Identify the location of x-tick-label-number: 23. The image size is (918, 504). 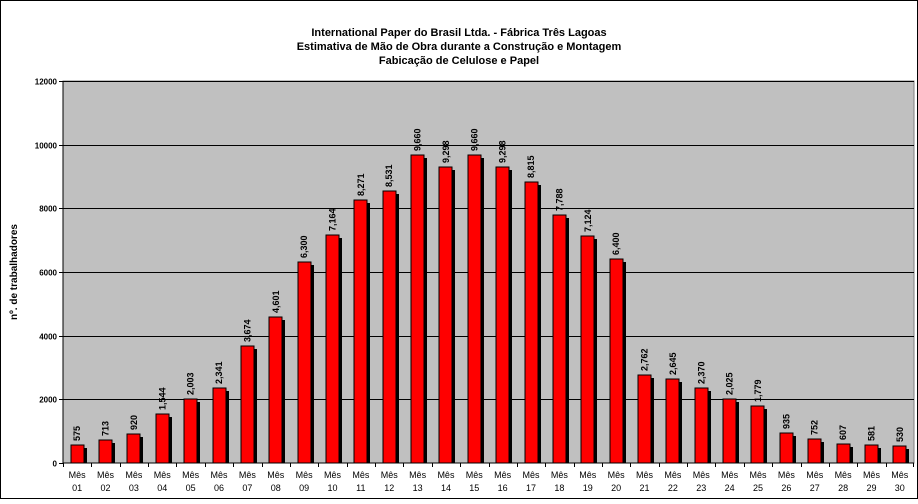
(701, 488).